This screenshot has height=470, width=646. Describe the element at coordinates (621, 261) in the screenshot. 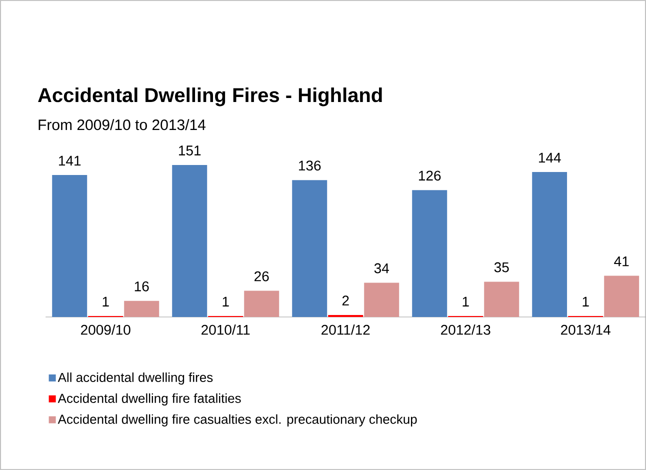

I see `data-label: 41` at that location.